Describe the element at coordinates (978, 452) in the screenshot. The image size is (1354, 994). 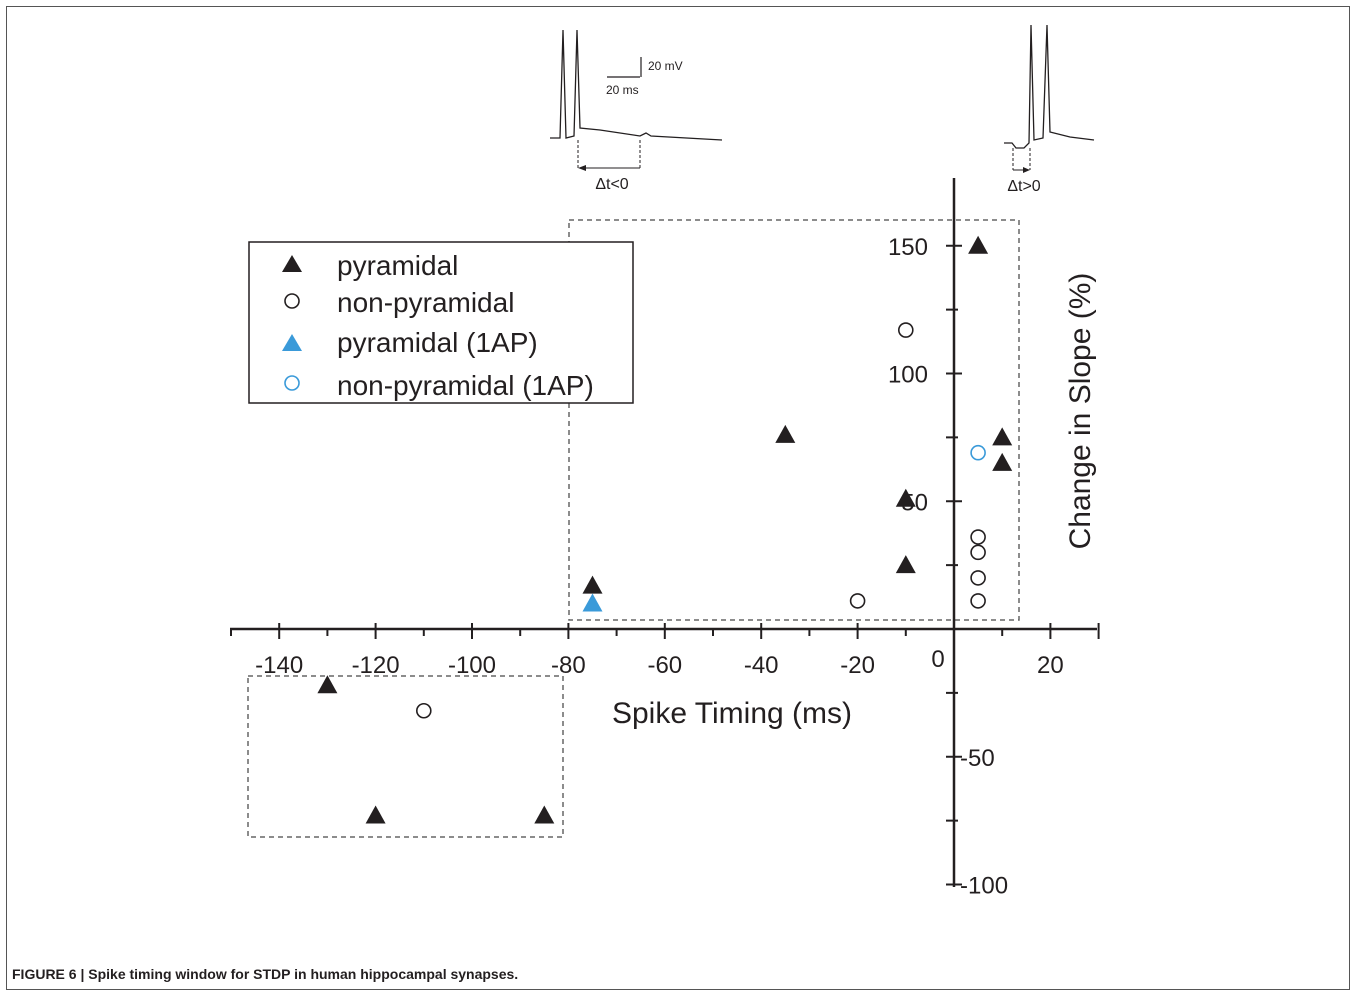
I see `point-non-pyramidal-1ap` at that location.